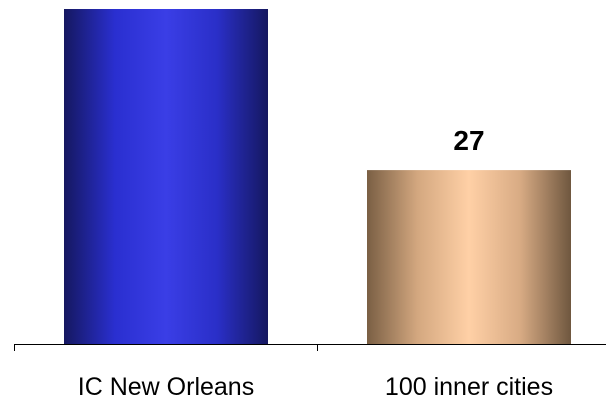 Image resolution: width=606 pixels, height=401 pixels. I want to click on bar, so click(469, 257).